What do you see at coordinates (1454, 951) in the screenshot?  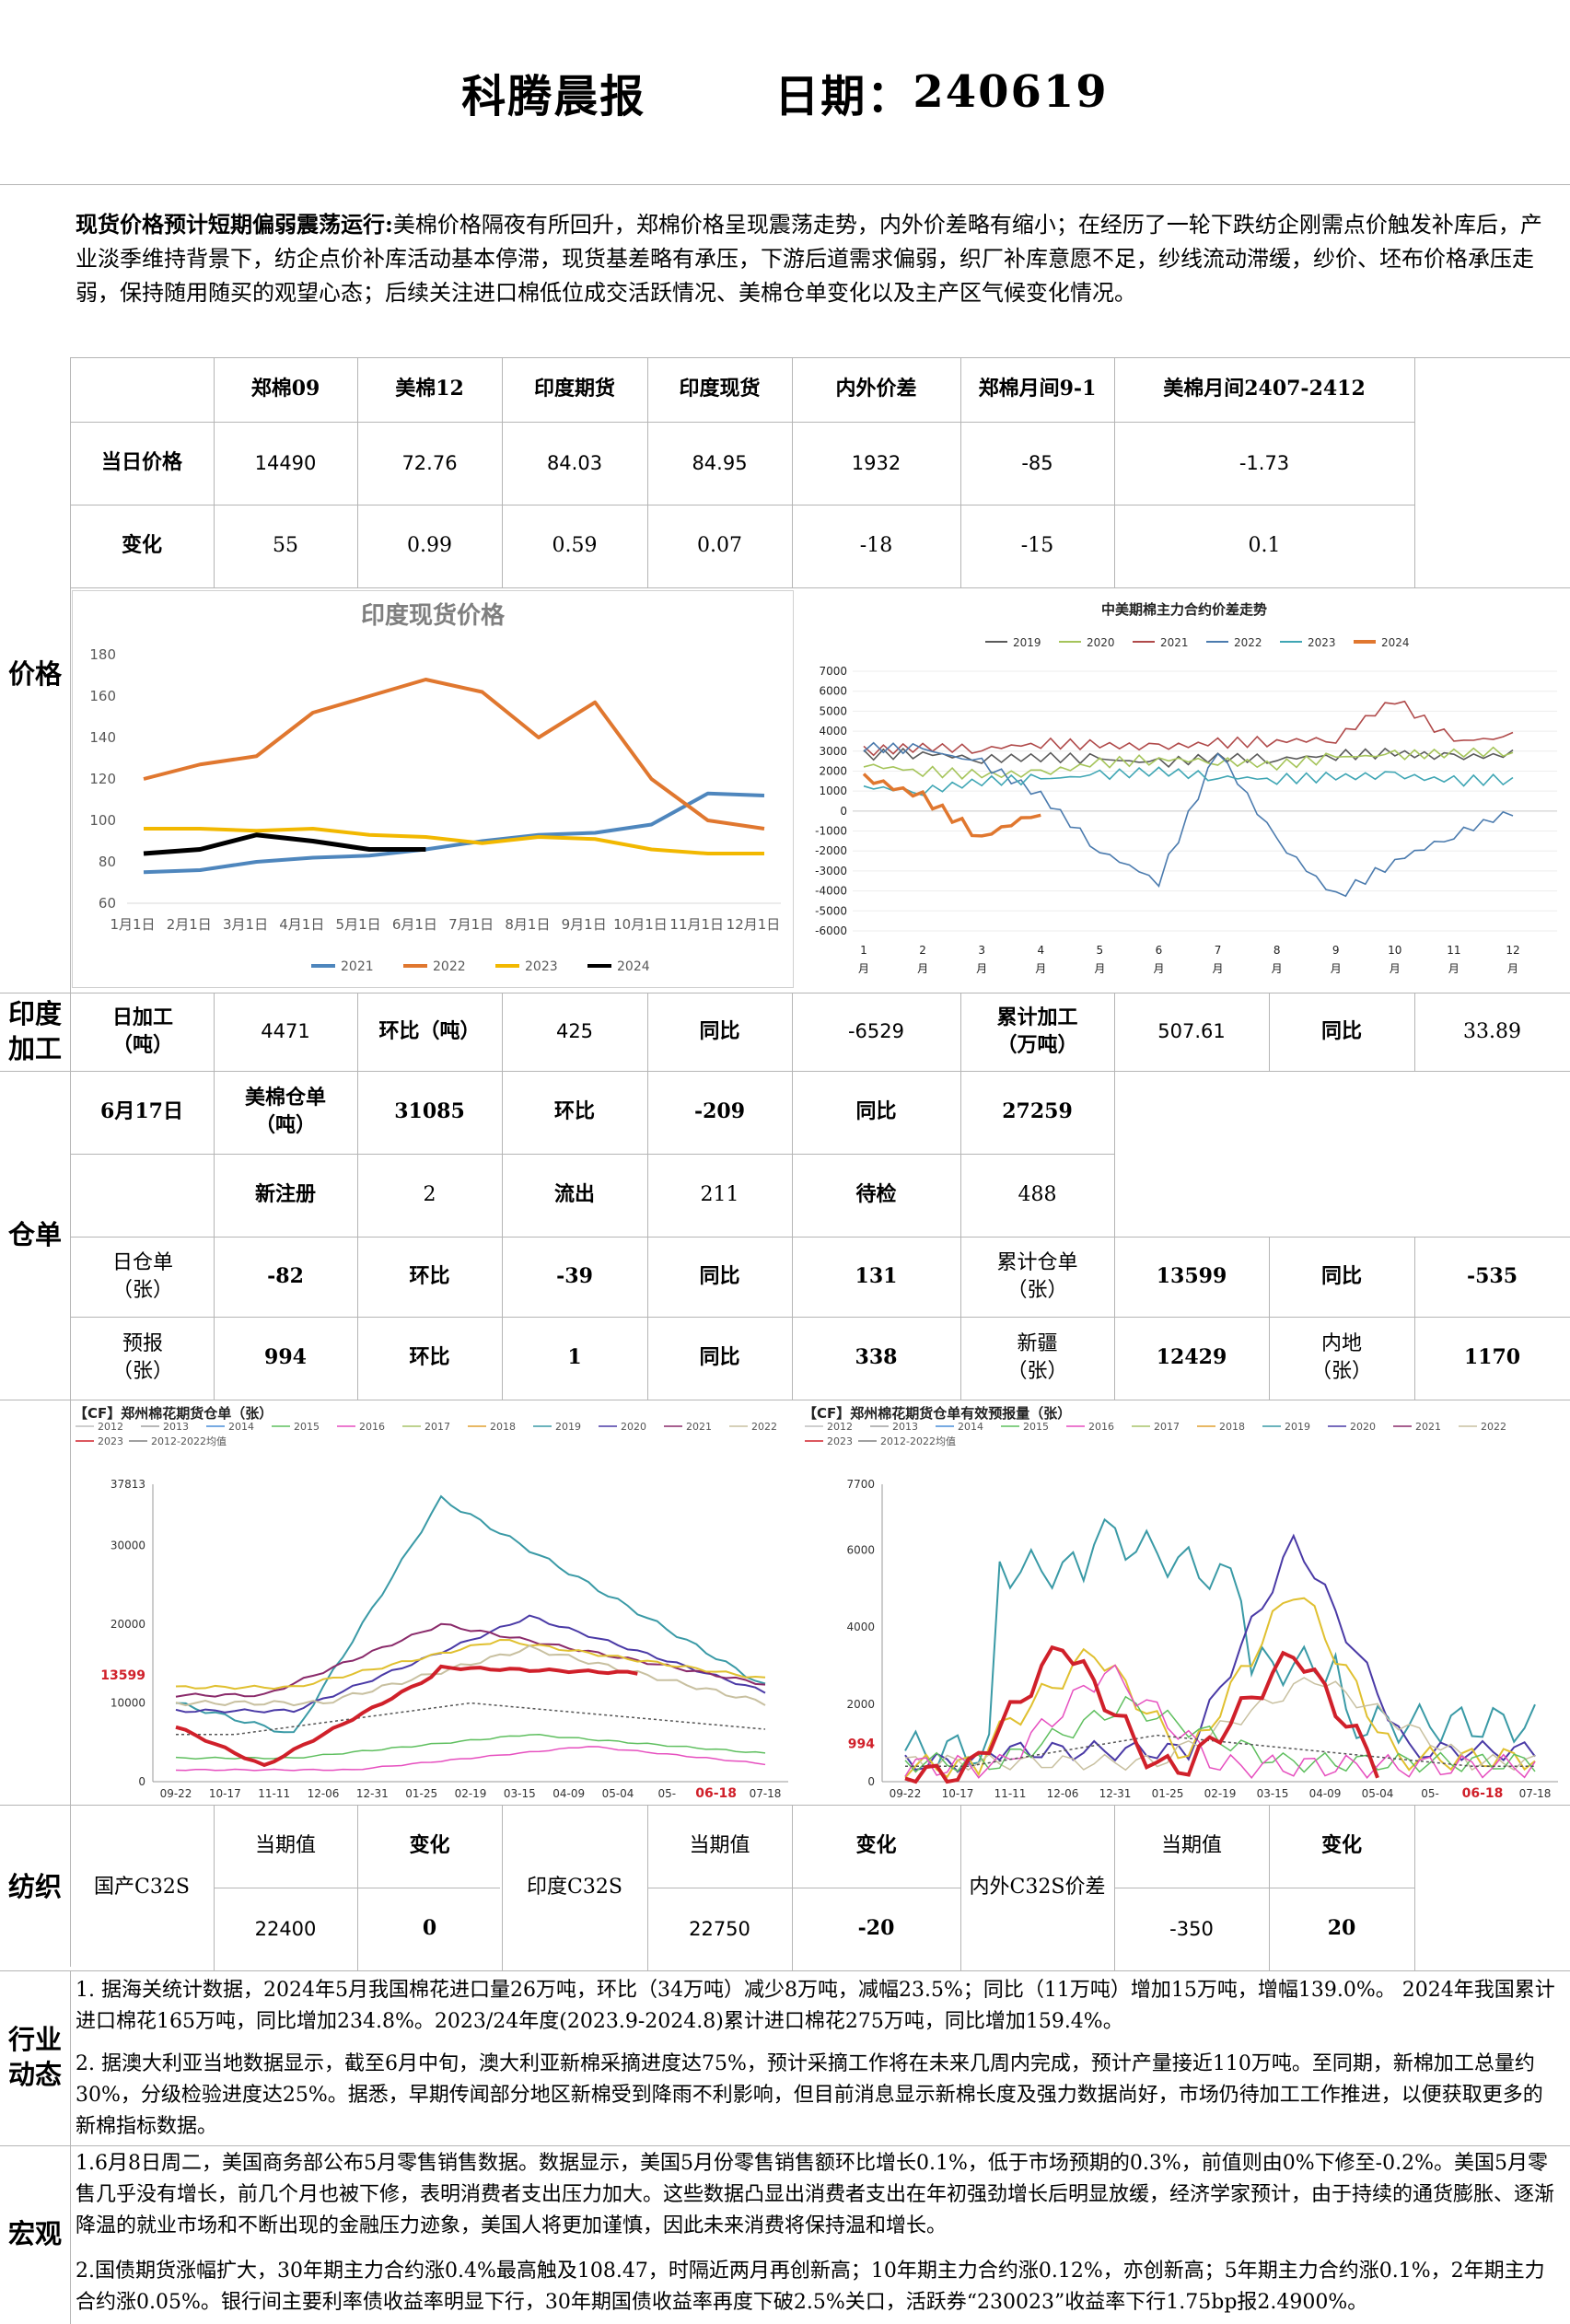 I see `chart2-xtick-num: 11` at bounding box center [1454, 951].